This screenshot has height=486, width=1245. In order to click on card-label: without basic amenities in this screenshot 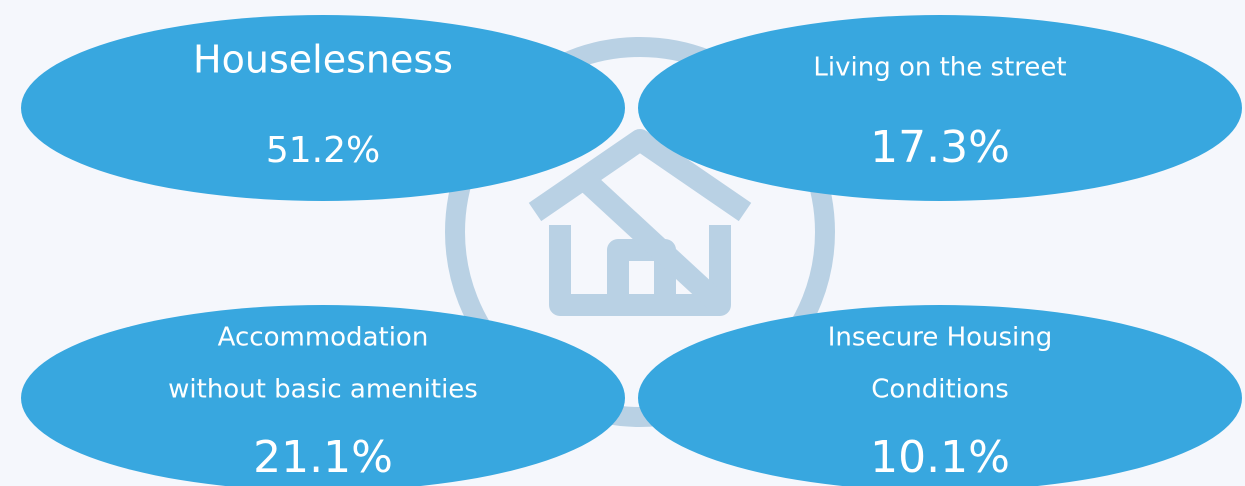, I will do `click(323, 390)`.